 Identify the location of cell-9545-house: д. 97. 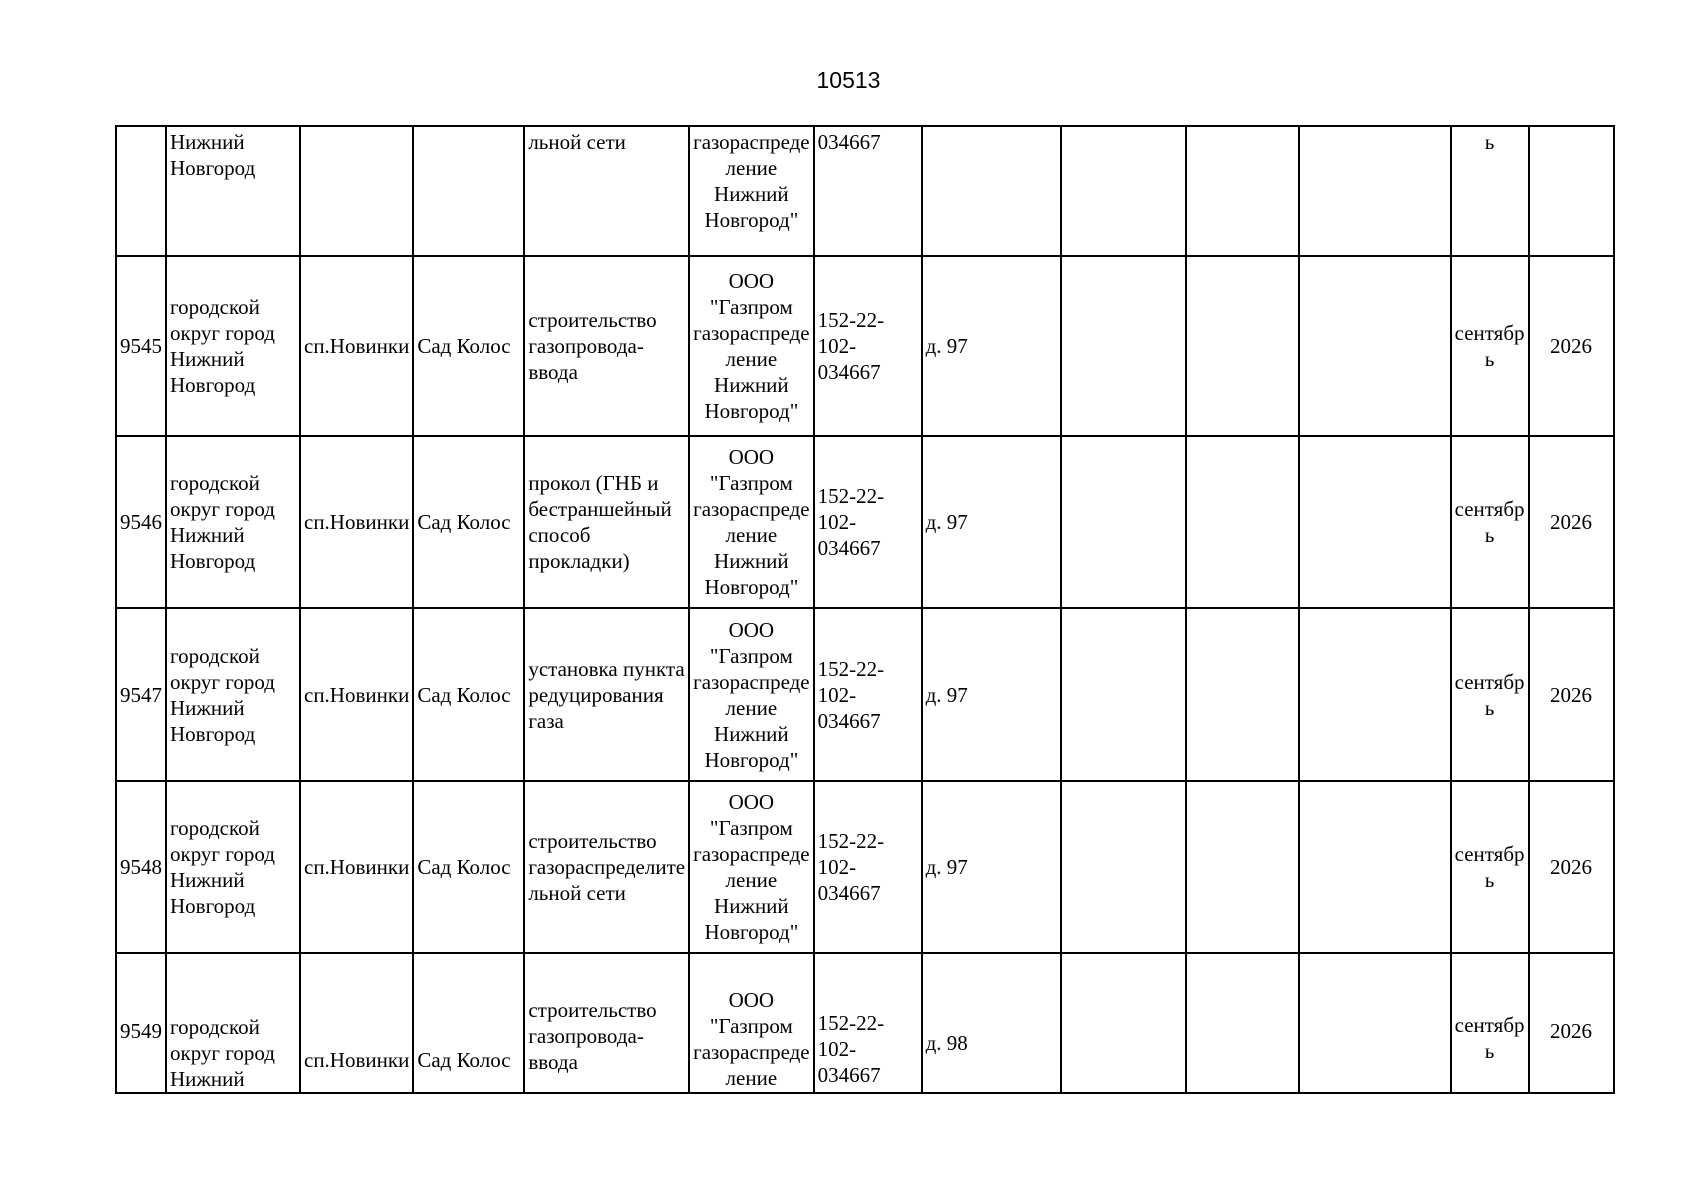
(991, 346).